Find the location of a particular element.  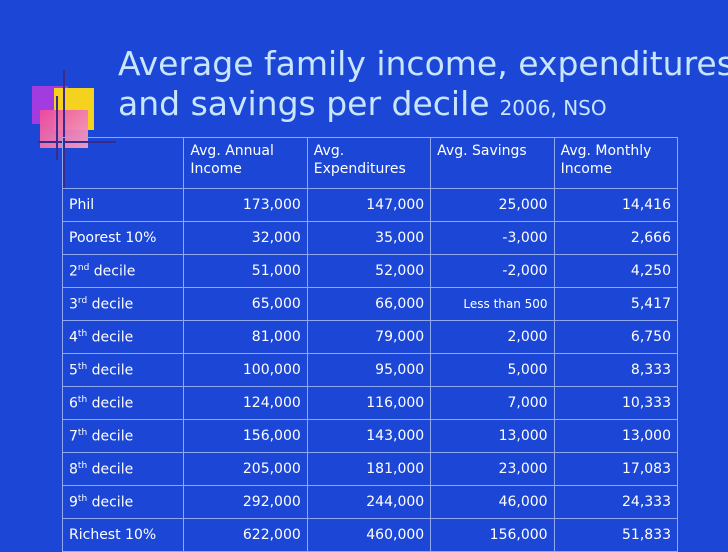

cell-exp: 66,000 is located at coordinates (369, 304).